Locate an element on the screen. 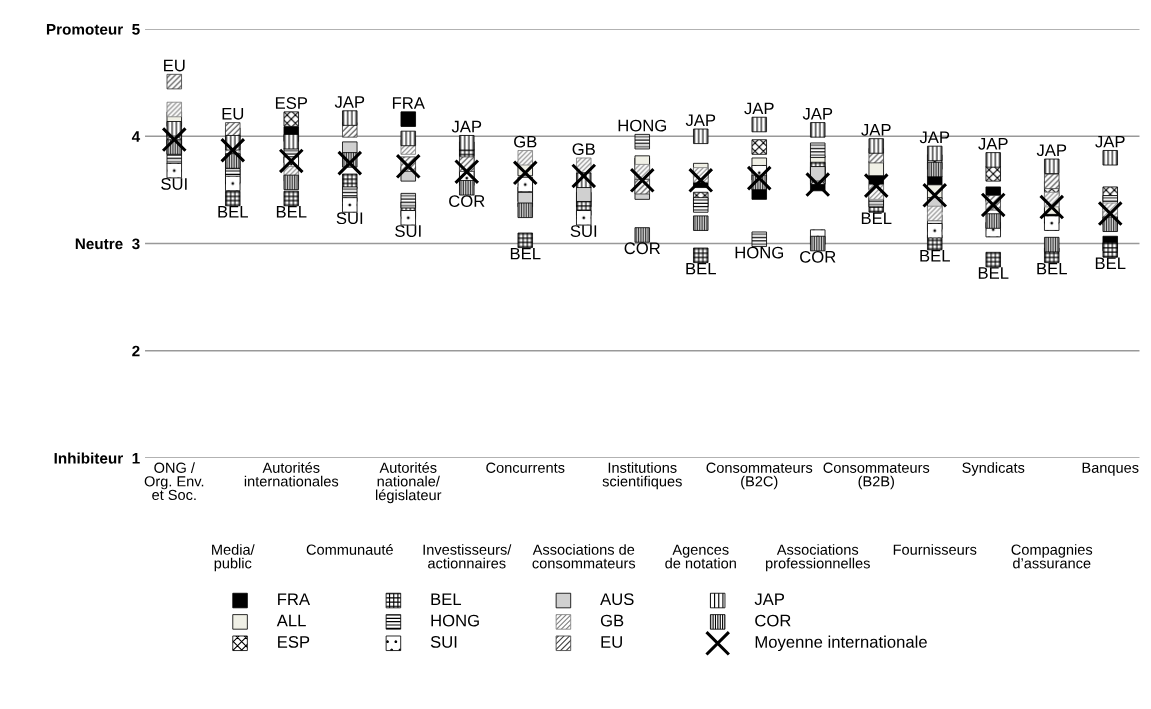 The width and height of the screenshot is (1151, 709). legend-label: JAP is located at coordinates (769, 599).